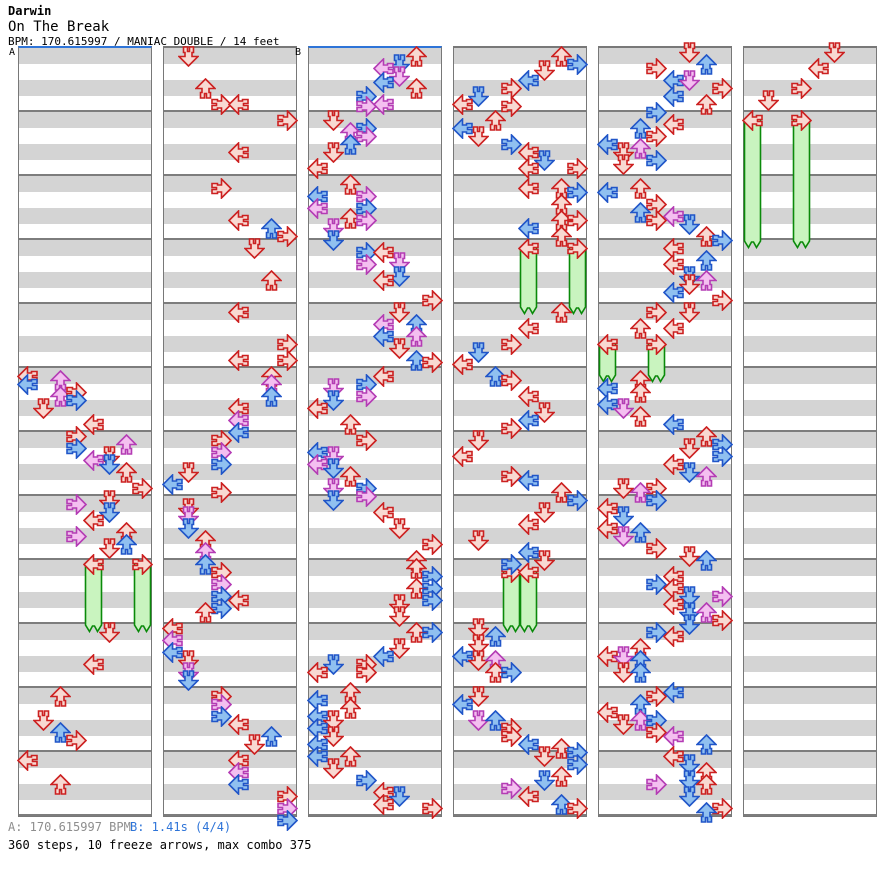 The image size is (896, 876). I want to click on song-artist: Darwin, so click(30, 11).